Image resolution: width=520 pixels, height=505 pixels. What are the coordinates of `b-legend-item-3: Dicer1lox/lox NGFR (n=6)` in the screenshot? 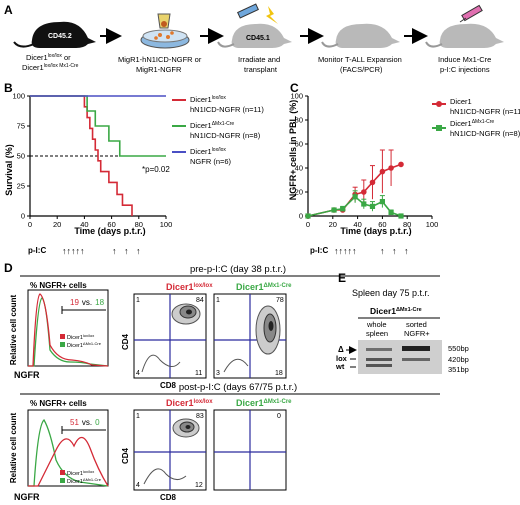 It's located at (202, 156).